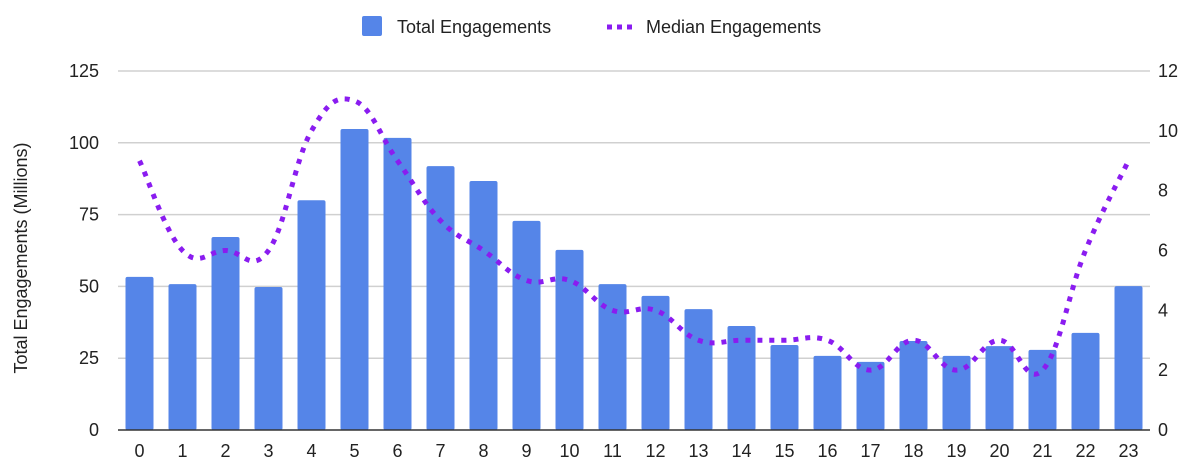  What do you see at coordinates (1163, 370) in the screenshot?
I see `y2-tick-label: 2` at bounding box center [1163, 370].